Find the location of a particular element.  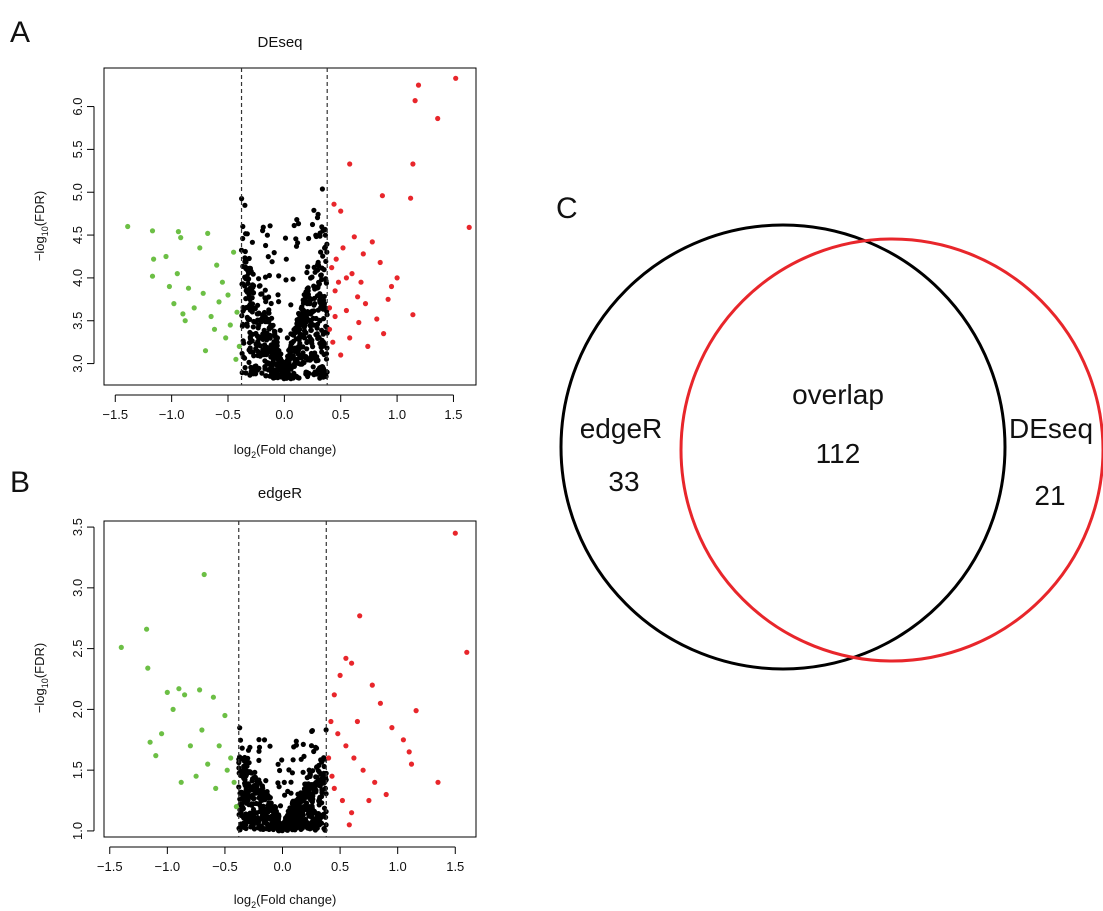

plot-frame-edger is located at coordinates (290, 679).